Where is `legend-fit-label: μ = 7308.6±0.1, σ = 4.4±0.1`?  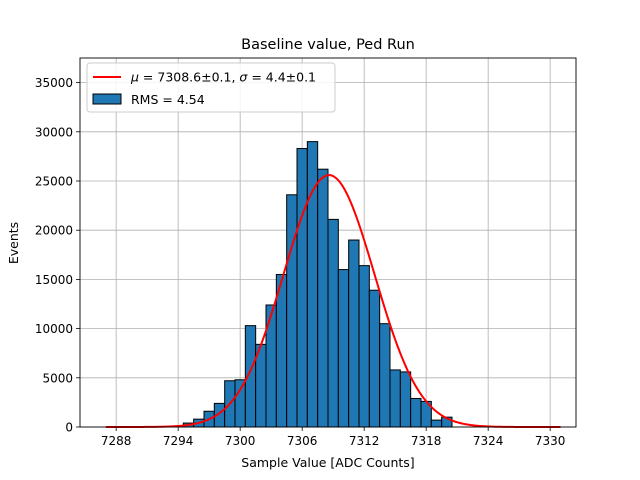
legend-fit-label: μ = 7308.6±0.1, σ = 4.4±0.1 is located at coordinates (223, 77).